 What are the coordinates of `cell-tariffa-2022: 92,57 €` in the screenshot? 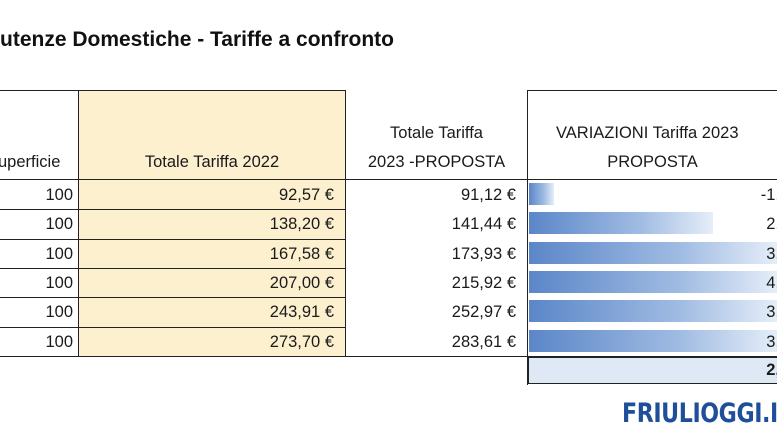 It's located at (306, 195).